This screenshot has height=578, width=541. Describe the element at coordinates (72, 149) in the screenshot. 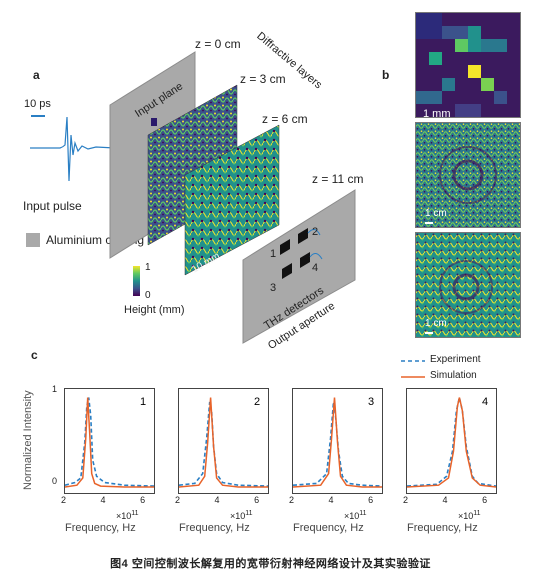

I see `input-pulse-waveform` at that location.